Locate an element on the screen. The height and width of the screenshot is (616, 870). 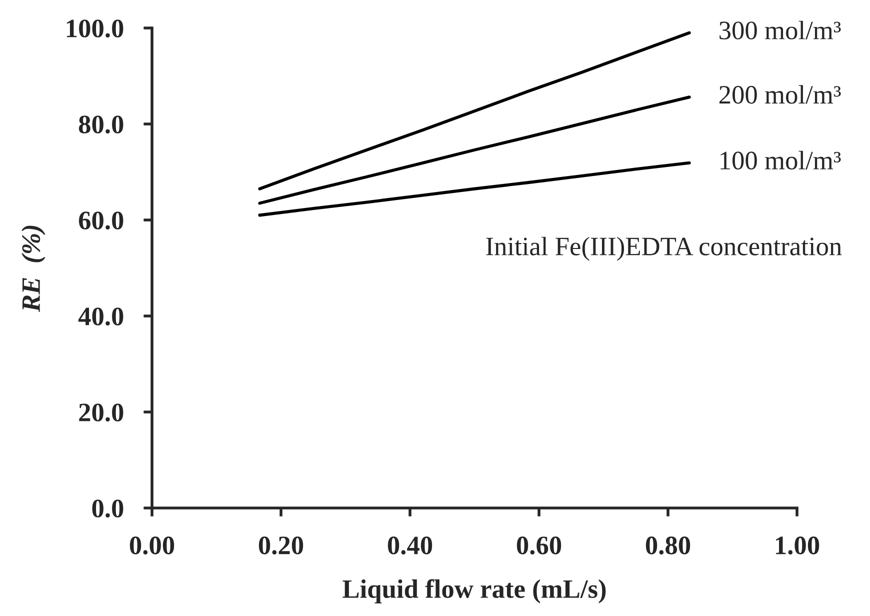
y-tick-label: 100.0 is located at coordinates (95, 29).